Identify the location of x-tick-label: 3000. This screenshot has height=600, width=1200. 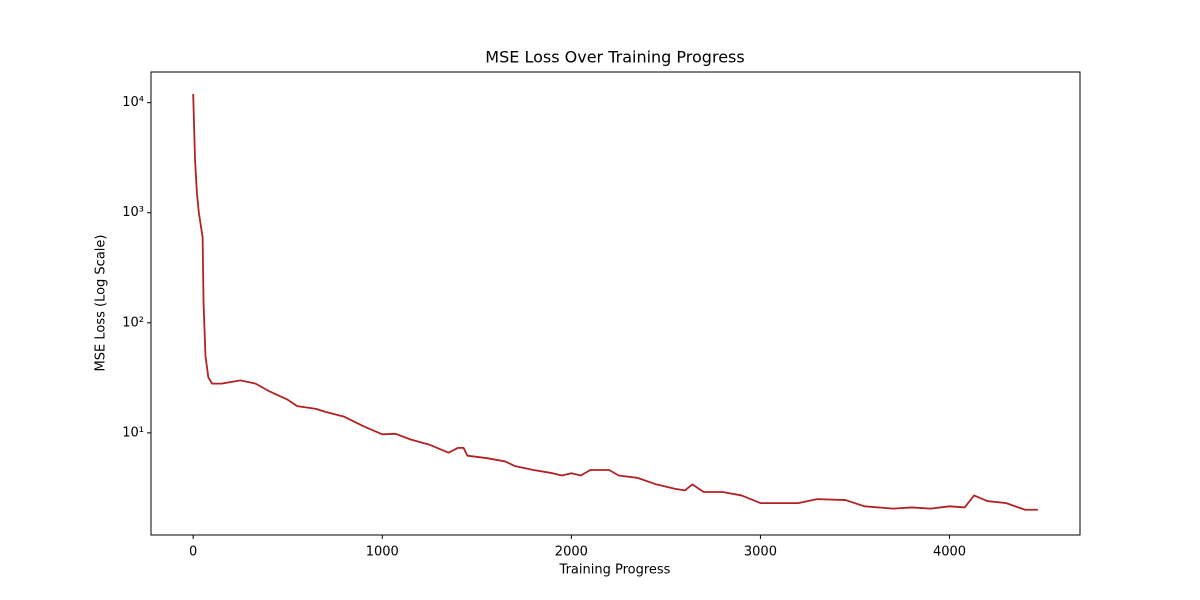
(760, 552).